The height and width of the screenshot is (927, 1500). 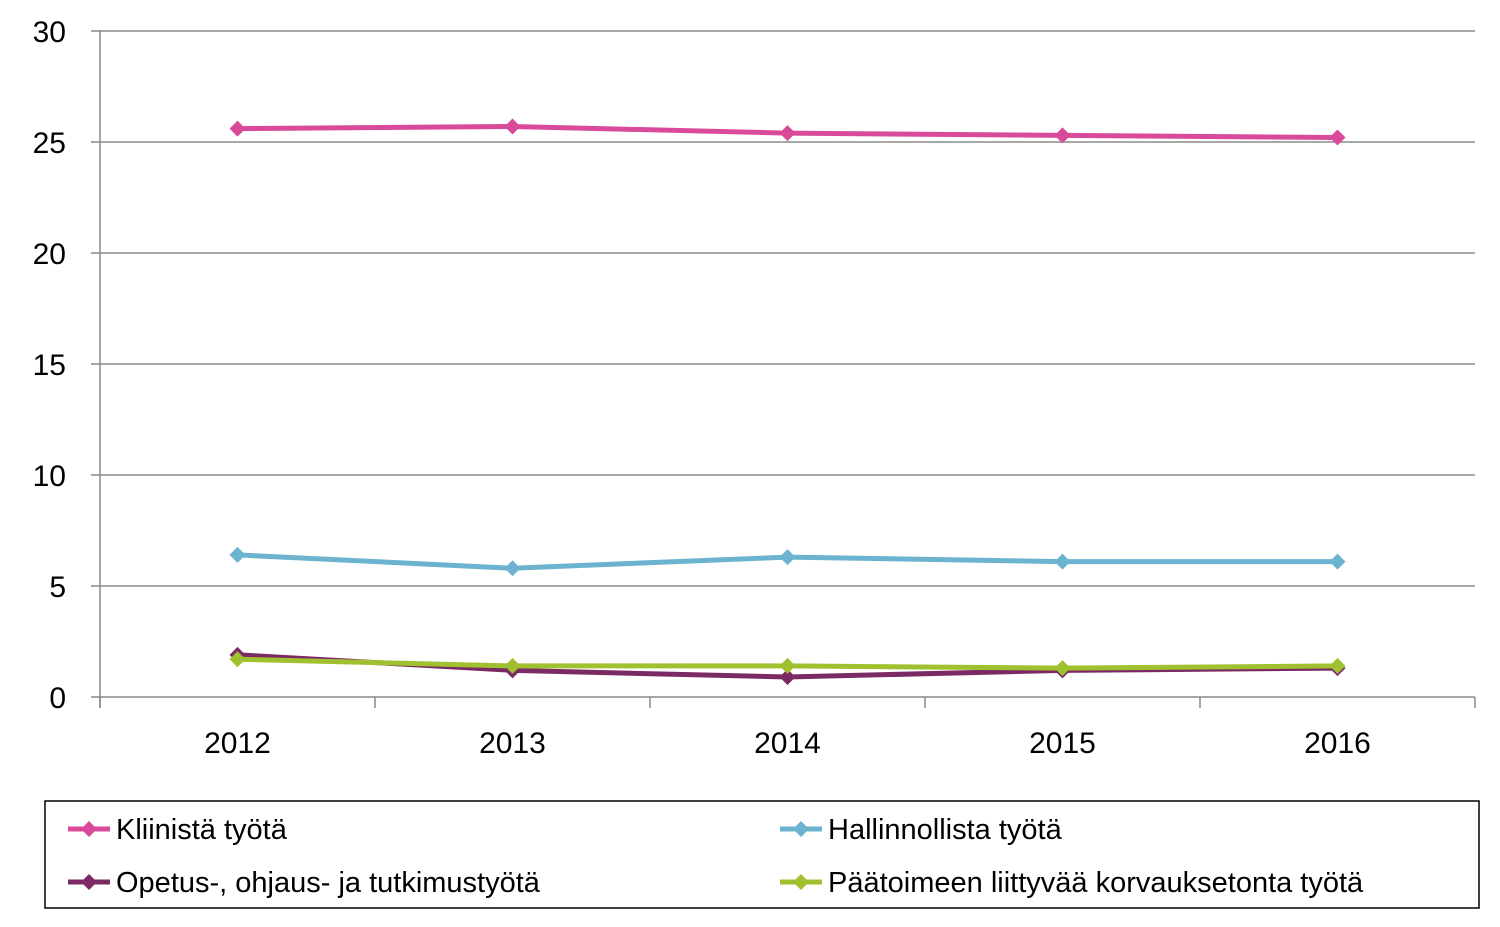 I want to click on legend-label: Opetus-, ohjaus- ja tutkimustyötä, so click(x=328, y=883).